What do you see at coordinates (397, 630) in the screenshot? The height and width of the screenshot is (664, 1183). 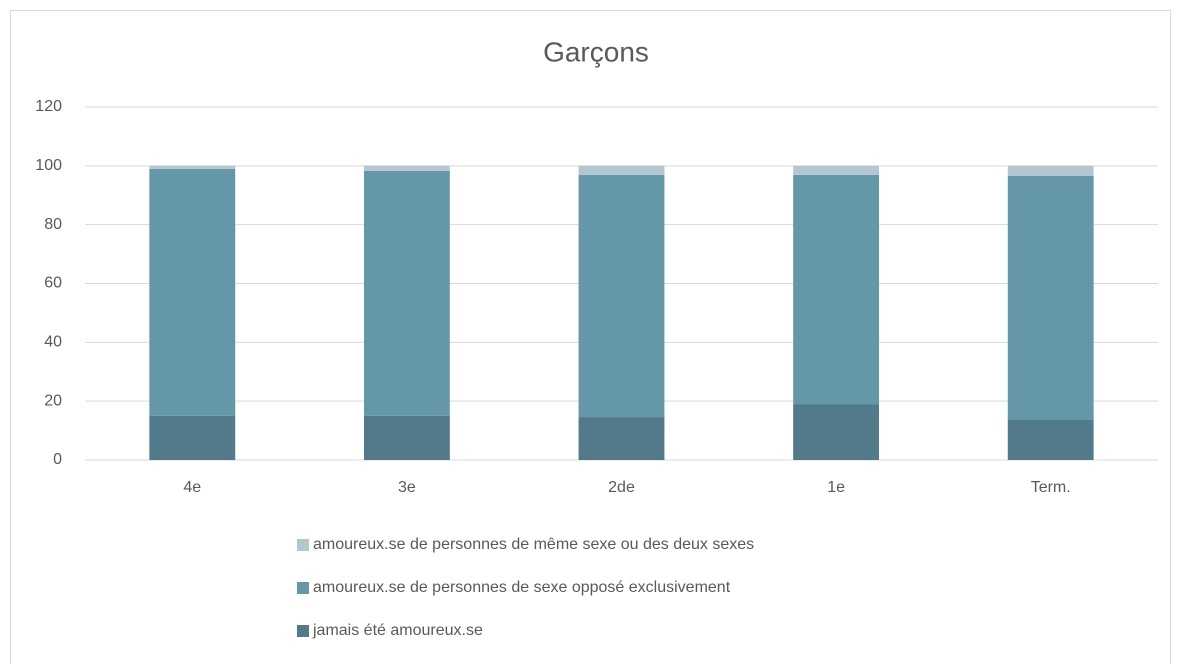 I see `legend-label: jamais été amoureux.se` at bounding box center [397, 630].